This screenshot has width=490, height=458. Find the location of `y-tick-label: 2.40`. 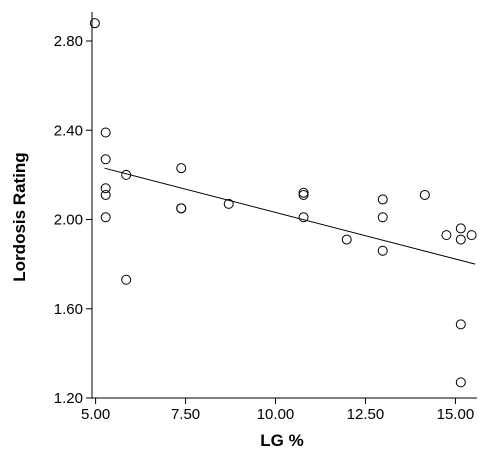

y-tick-label: 2.40 is located at coordinates (68, 130).